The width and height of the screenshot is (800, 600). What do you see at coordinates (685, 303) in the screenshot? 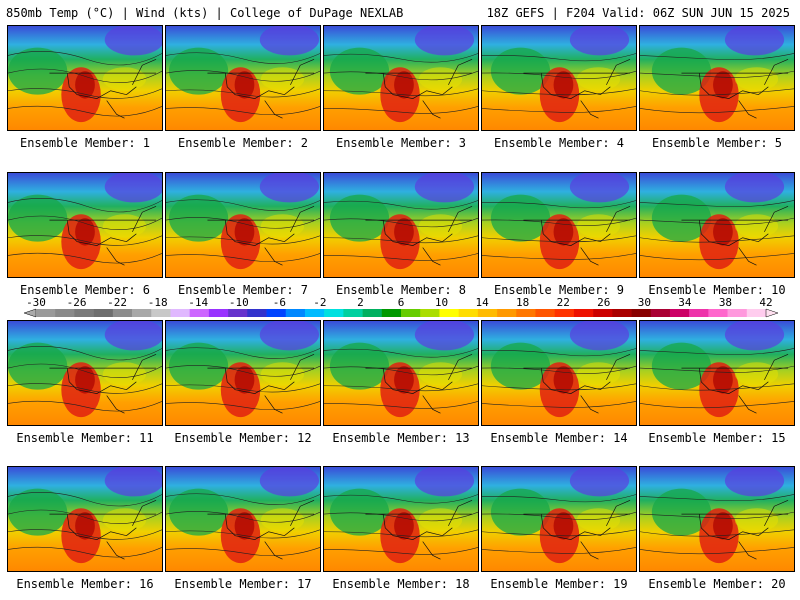
I see `colorbar-tick-label: 34` at bounding box center [685, 303].